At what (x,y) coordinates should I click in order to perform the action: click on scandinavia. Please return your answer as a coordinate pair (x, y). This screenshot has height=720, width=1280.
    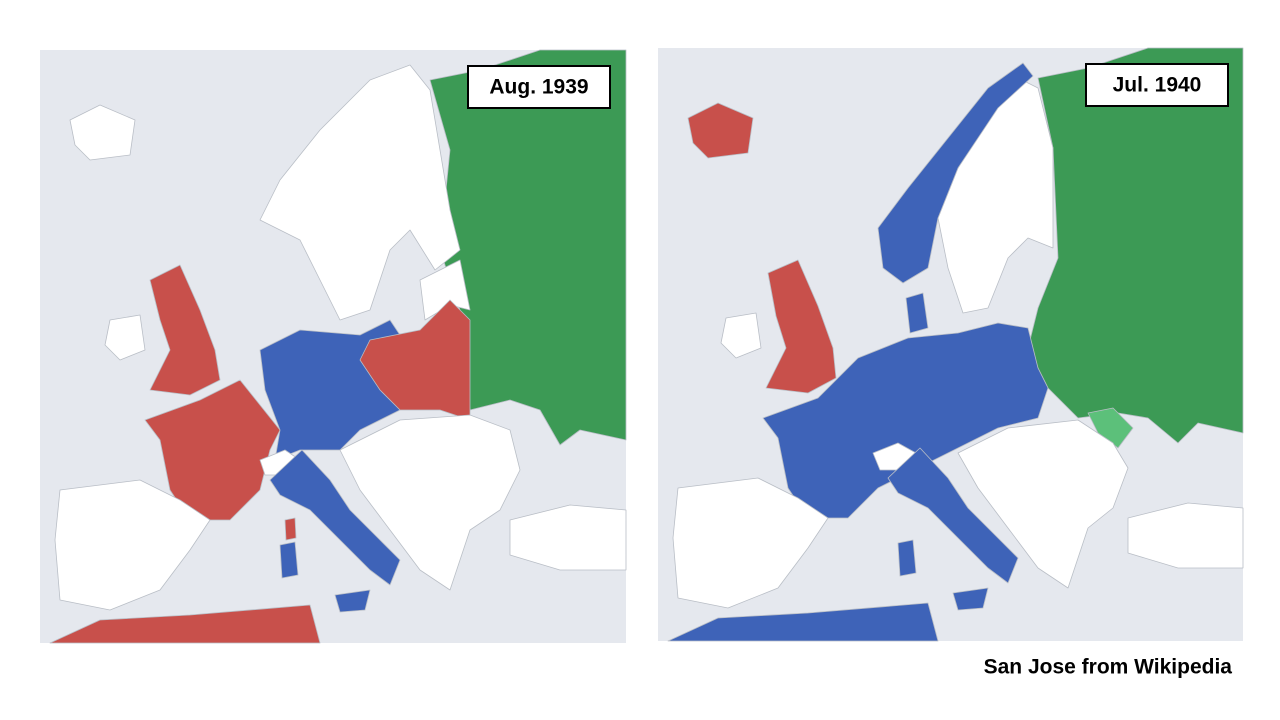
    Looking at the image, I should click on (360, 192).